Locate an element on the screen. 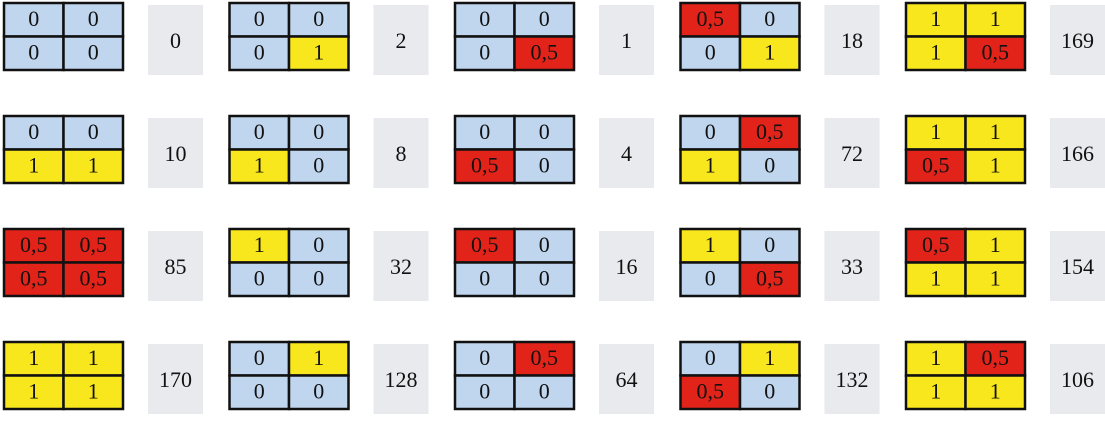 The image size is (1105, 425). code: 10 is located at coordinates (176, 153).